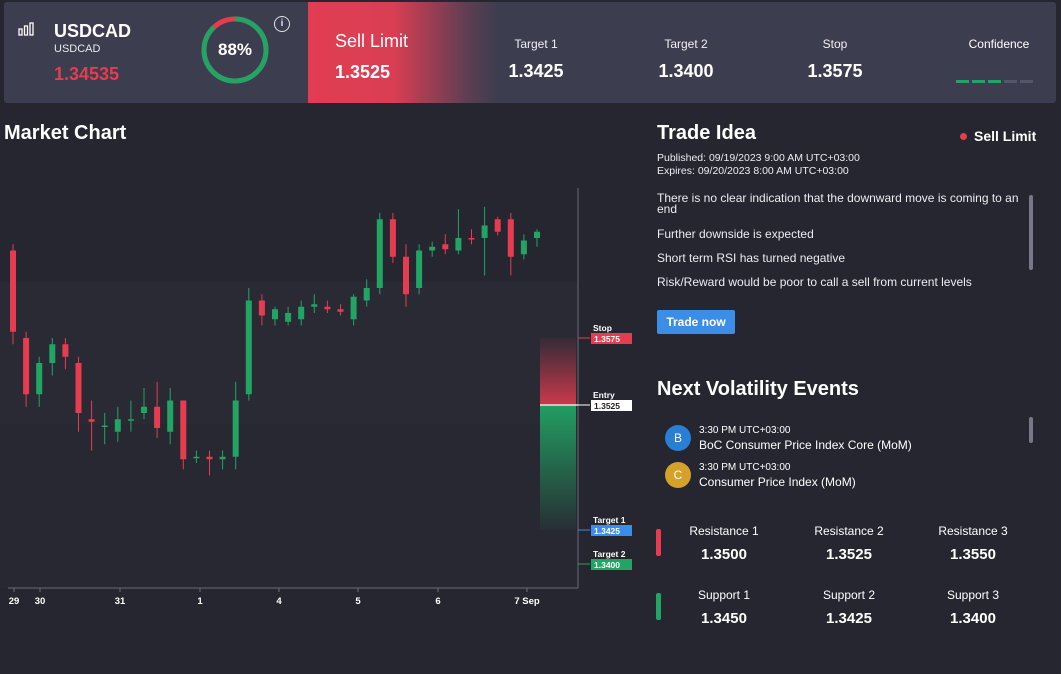  What do you see at coordinates (607, 406) in the screenshot?
I see `entry-value: 1.3525` at bounding box center [607, 406].